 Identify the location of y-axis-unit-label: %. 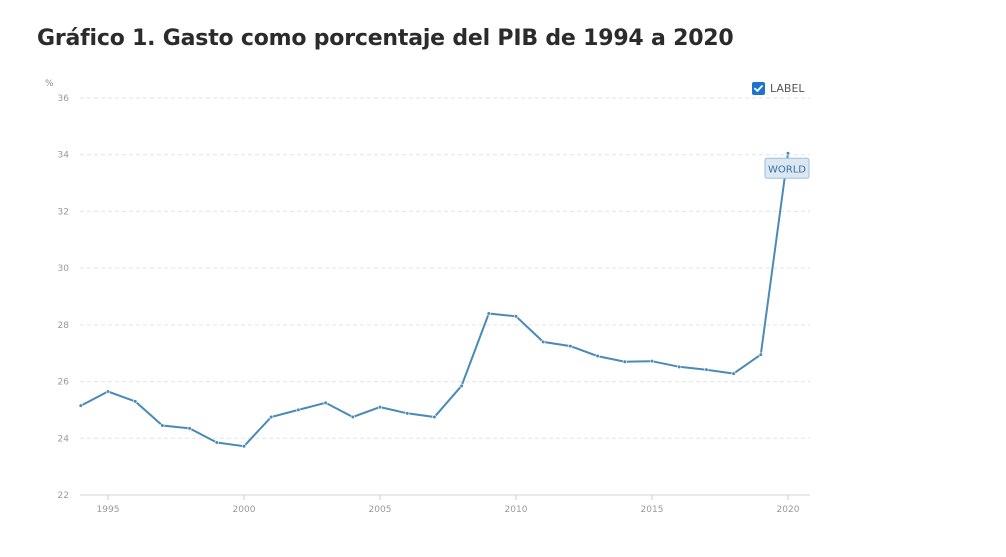
(49, 84).